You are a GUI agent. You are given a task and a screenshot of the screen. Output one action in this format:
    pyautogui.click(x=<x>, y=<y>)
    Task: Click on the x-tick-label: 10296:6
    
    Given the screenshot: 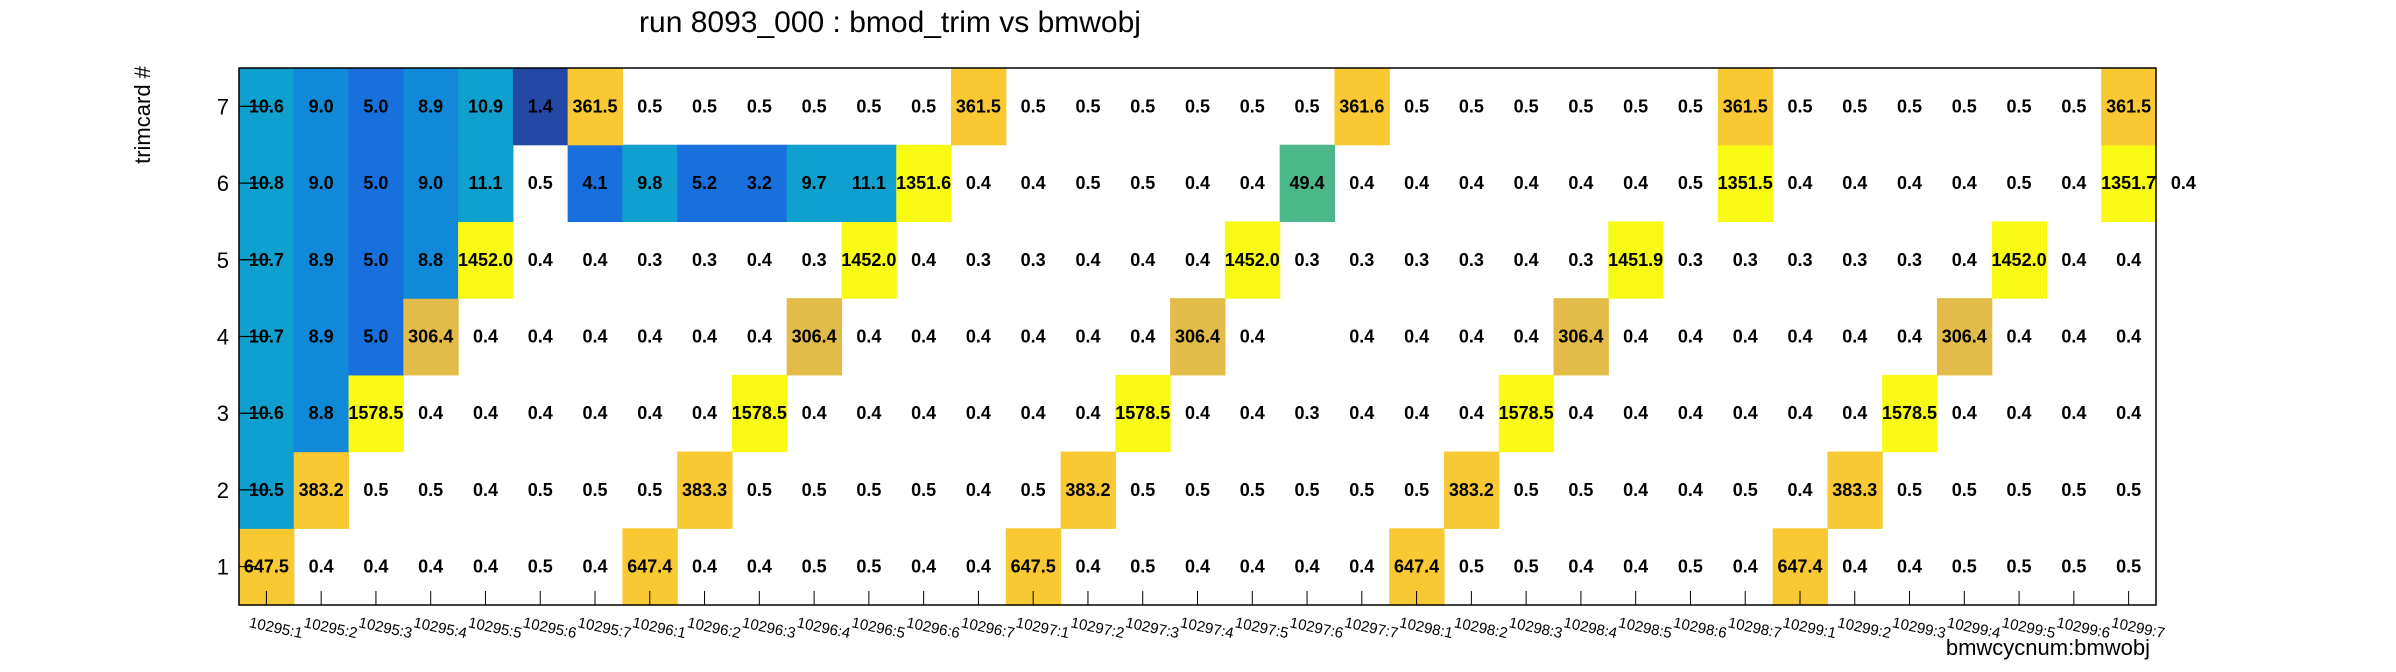 What is the action you would take?
    pyautogui.click(x=933, y=628)
    